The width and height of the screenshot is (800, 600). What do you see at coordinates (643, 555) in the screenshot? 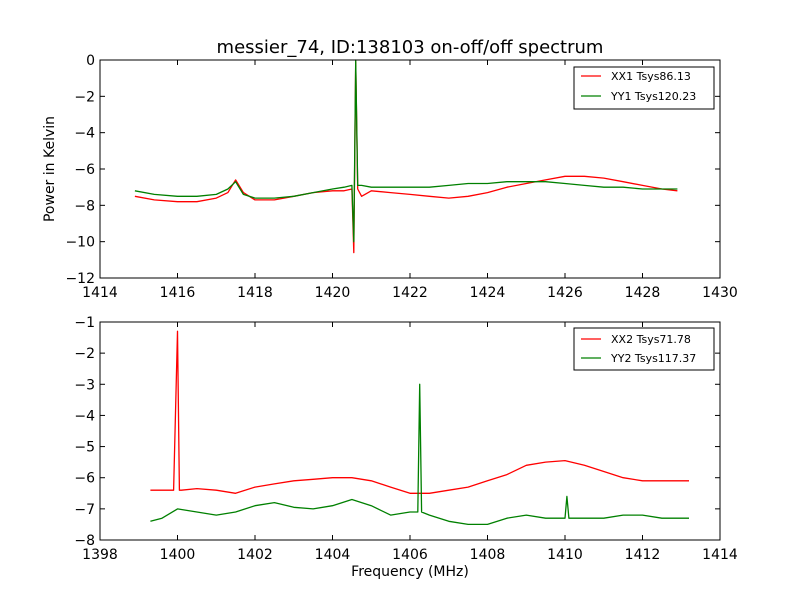
I see `x-tick-label: 1412` at bounding box center [643, 555].